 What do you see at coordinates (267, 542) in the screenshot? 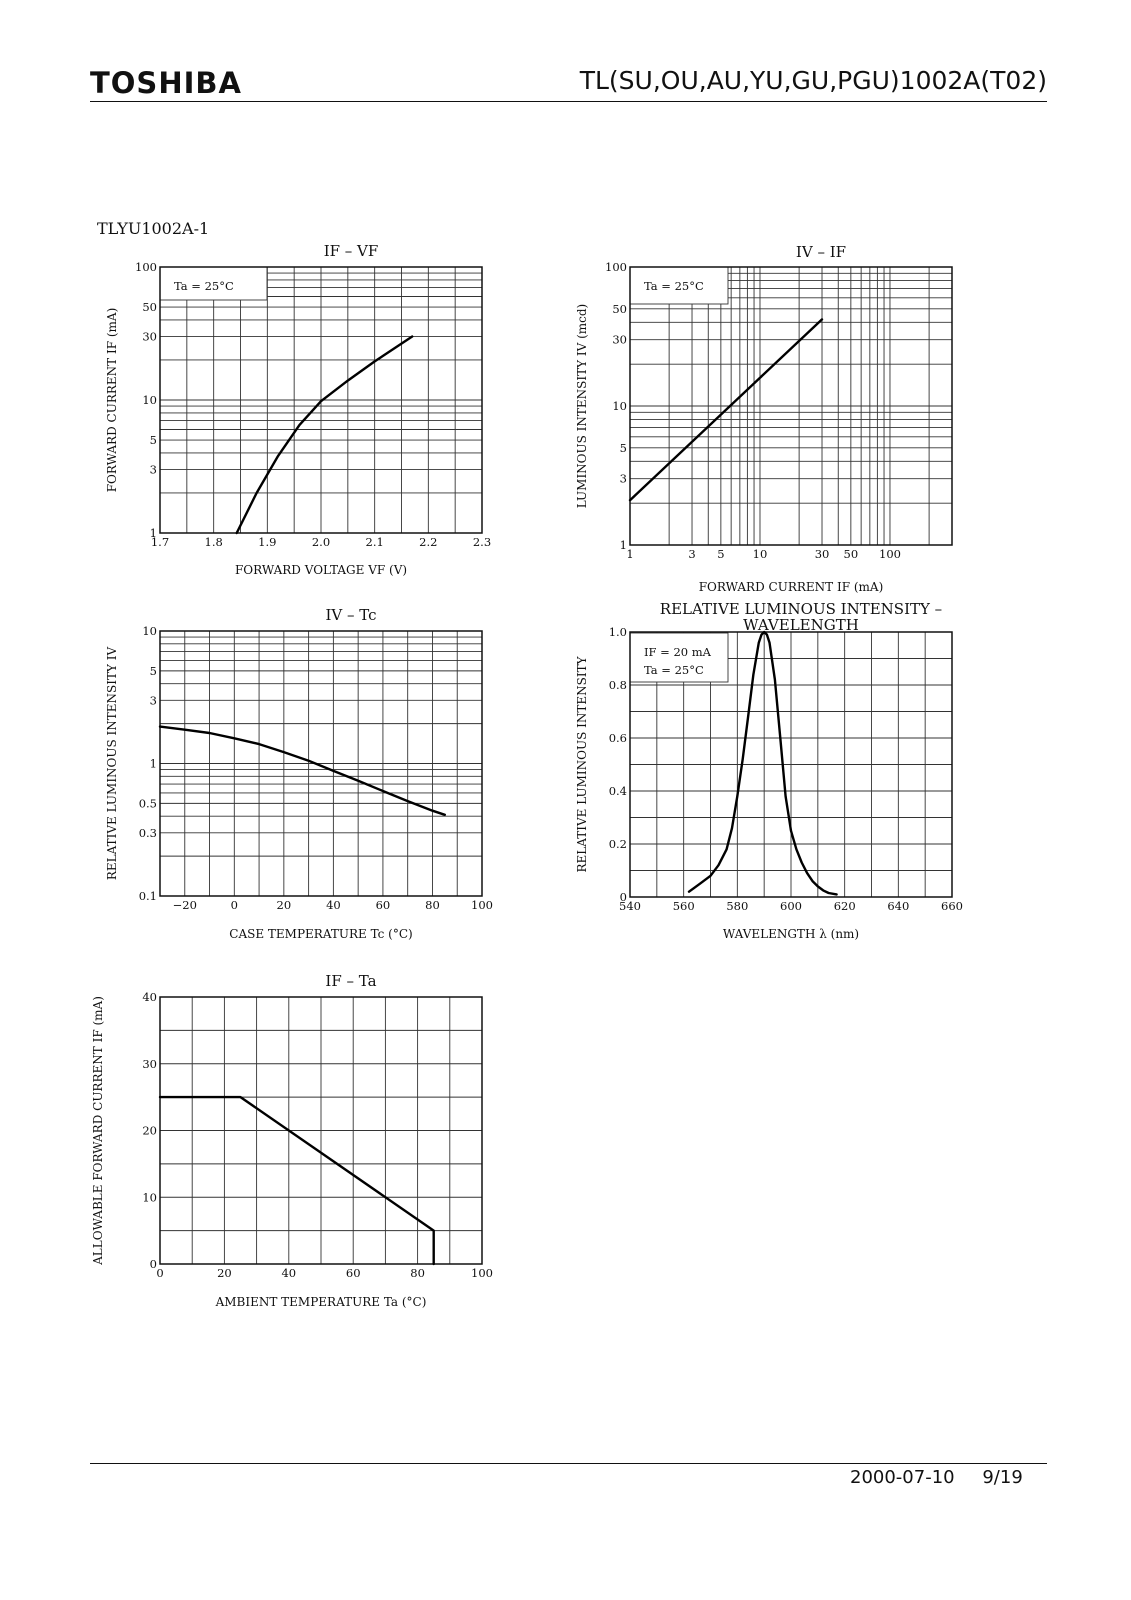
I see `x-tick-label: 1.9` at bounding box center [267, 542].